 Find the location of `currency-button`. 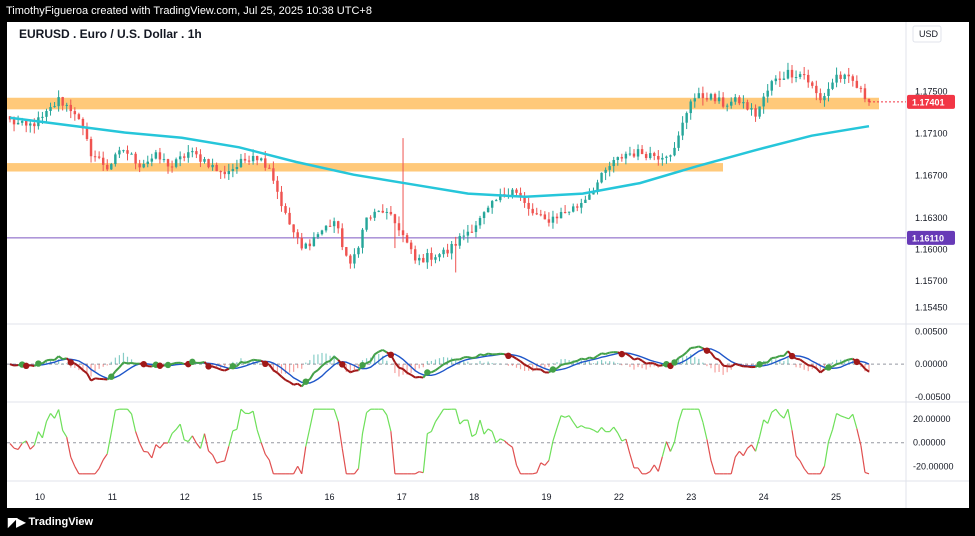

currency-button is located at coordinates (927, 34).